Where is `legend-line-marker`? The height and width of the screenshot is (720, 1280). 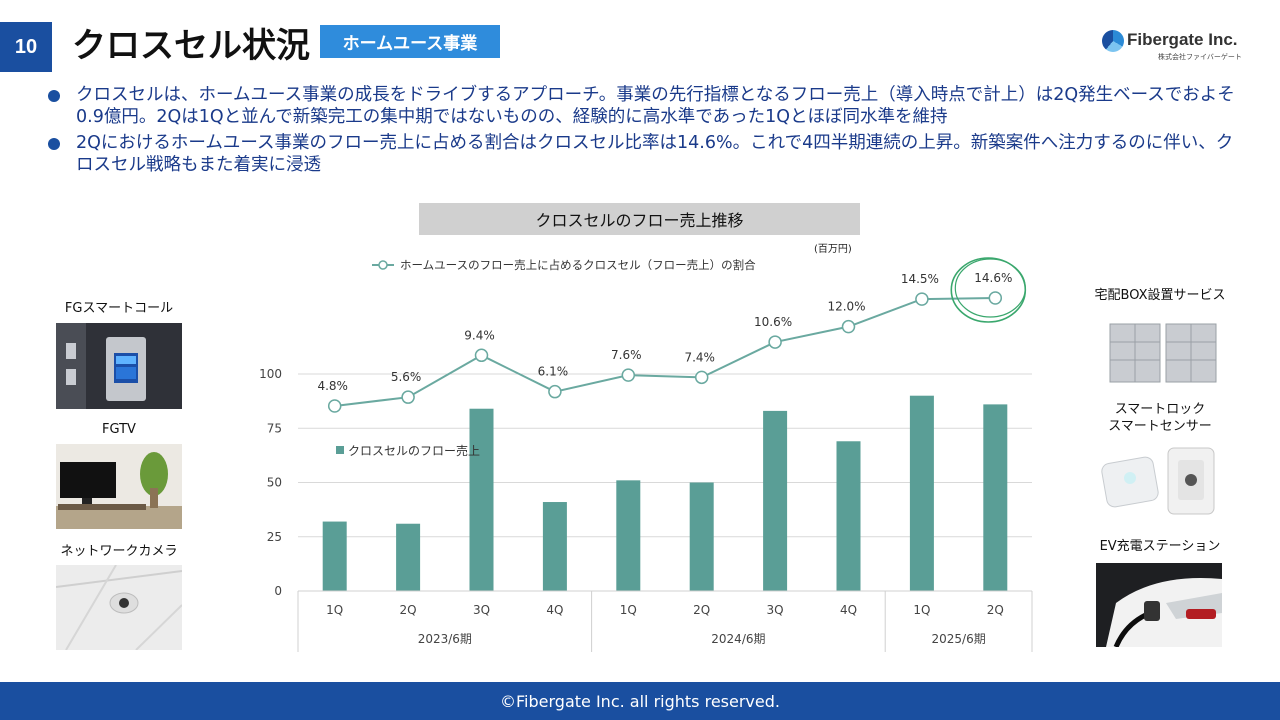
legend-line-marker is located at coordinates (383, 265).